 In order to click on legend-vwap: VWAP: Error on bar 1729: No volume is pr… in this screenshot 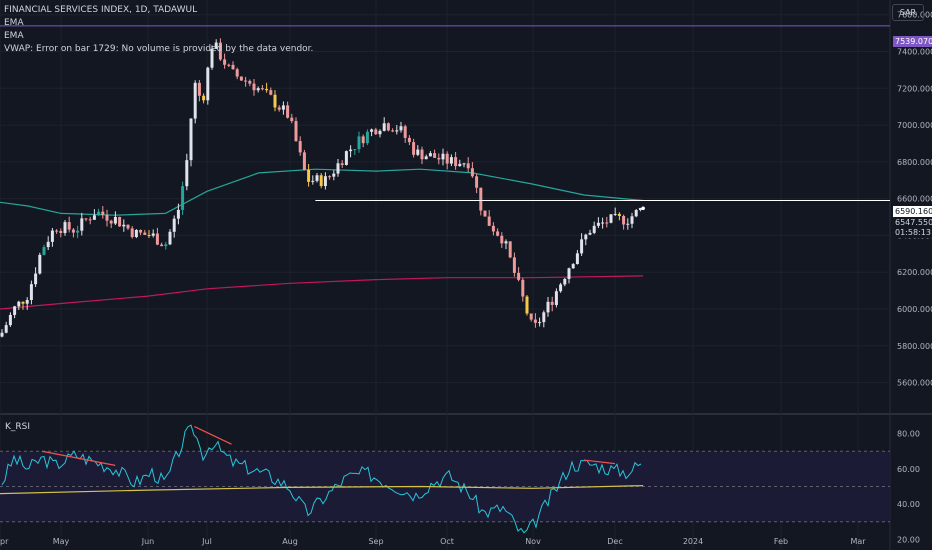, I will do `click(159, 49)`.